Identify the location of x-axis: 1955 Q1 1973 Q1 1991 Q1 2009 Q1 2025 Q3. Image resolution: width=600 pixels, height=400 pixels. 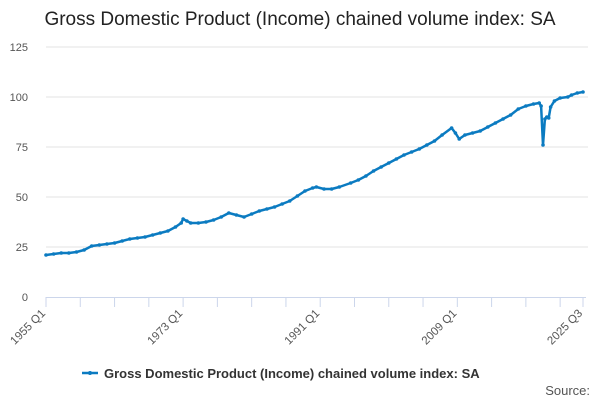
(297, 322).